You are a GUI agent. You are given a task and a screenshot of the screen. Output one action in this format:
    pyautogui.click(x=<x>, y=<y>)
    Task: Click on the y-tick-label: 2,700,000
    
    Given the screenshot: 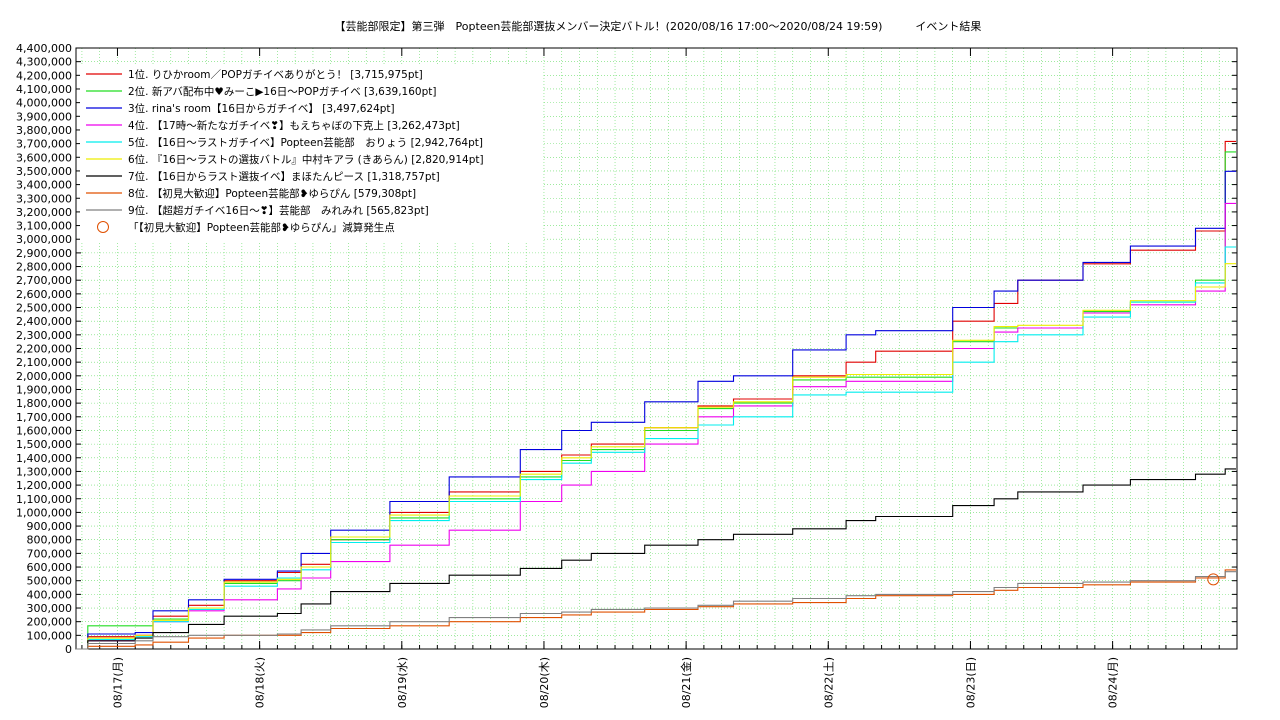 What is the action you would take?
    pyautogui.click(x=44, y=280)
    